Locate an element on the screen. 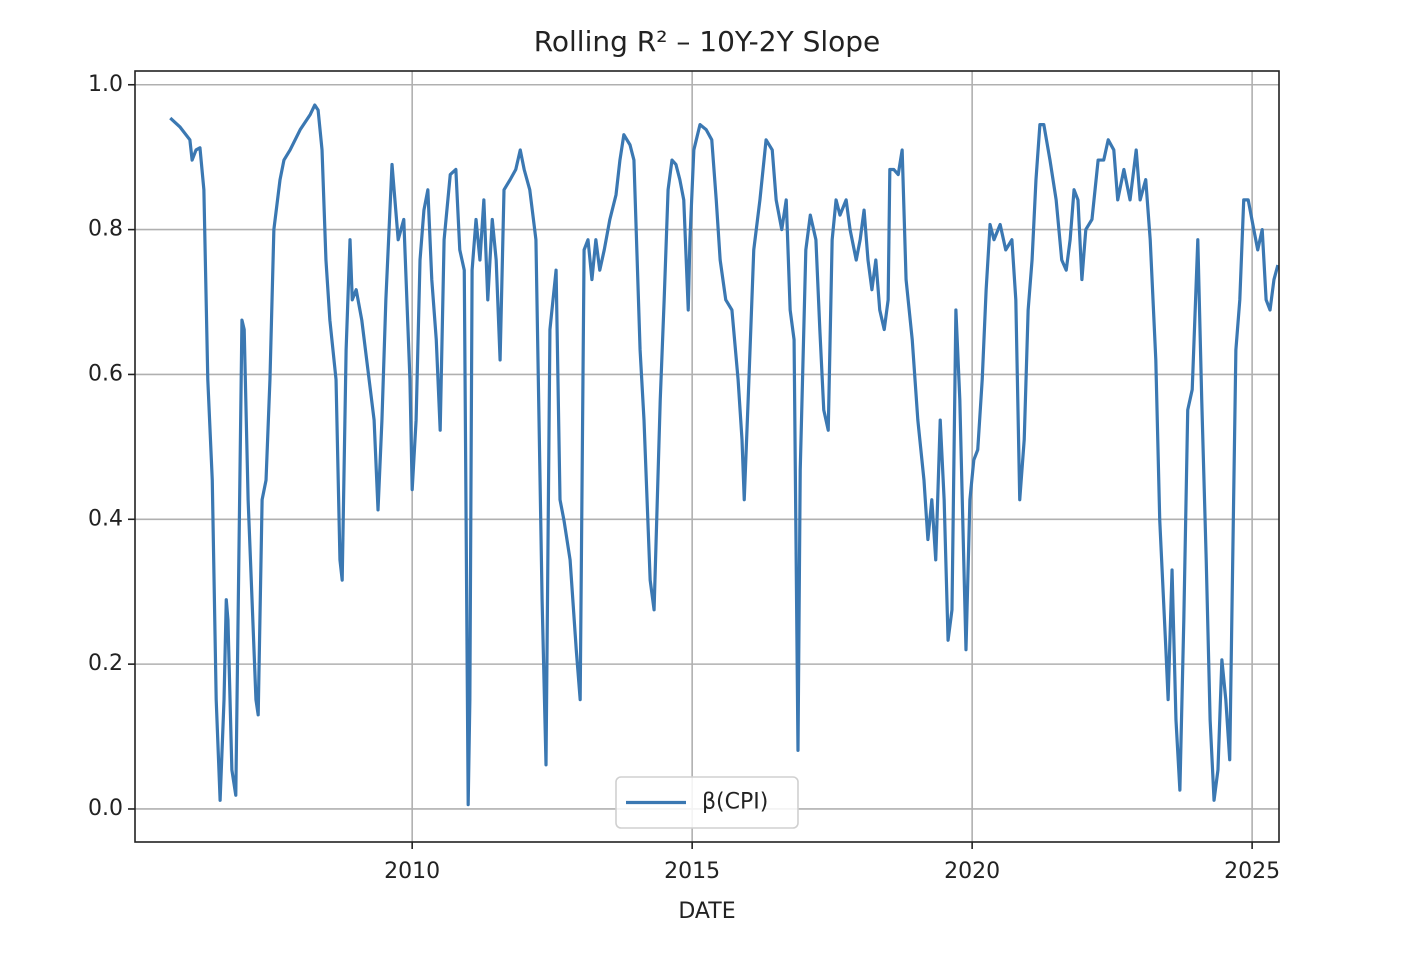  legend-box is located at coordinates (707, 802).